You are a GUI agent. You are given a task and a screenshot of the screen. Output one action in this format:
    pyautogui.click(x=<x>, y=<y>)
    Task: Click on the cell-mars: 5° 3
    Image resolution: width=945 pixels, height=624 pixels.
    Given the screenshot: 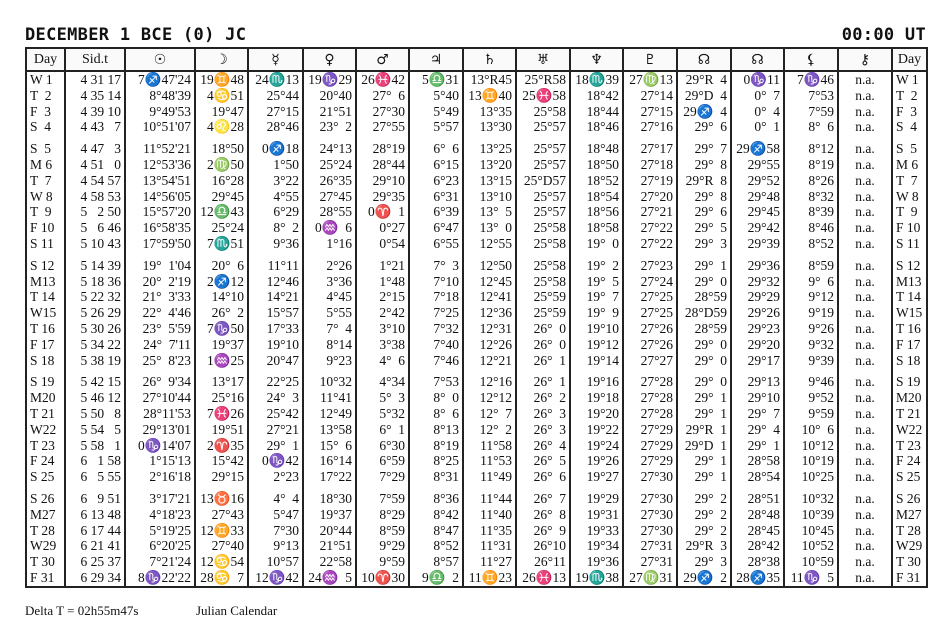 What is the action you would take?
    pyautogui.click(x=382, y=398)
    